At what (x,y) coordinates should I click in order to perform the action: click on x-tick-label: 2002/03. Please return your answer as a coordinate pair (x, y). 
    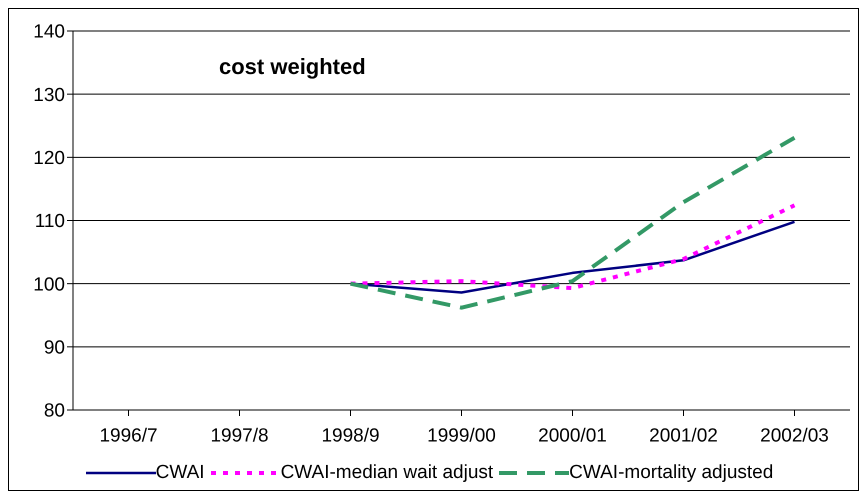
    Looking at the image, I should click on (794, 435).